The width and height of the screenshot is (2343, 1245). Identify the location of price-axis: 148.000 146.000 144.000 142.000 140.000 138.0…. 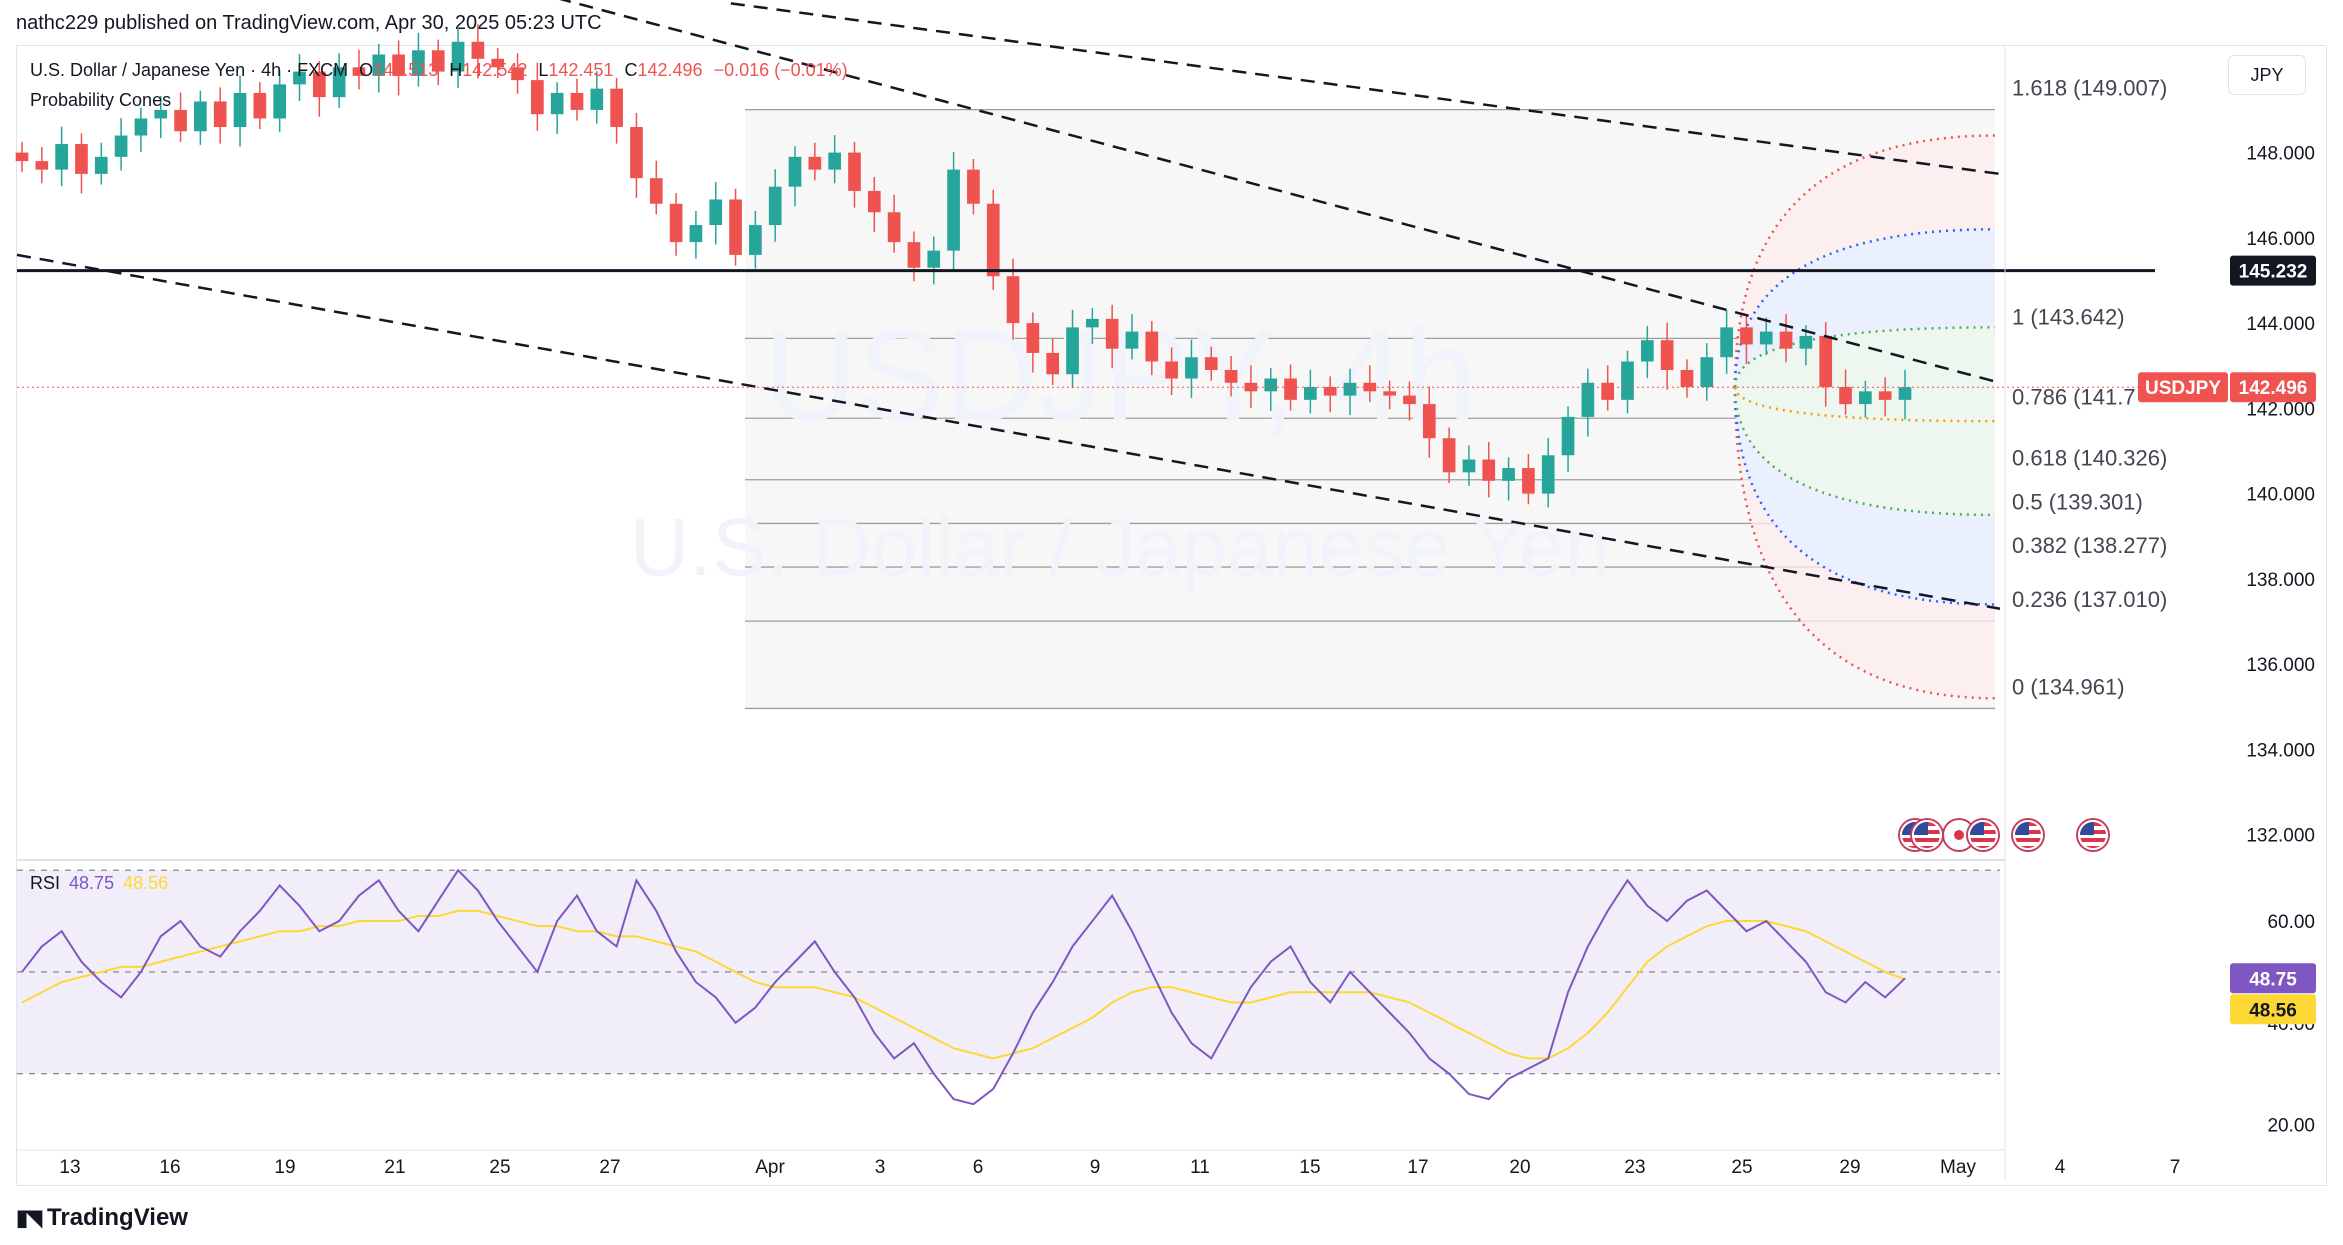
(2159, 613).